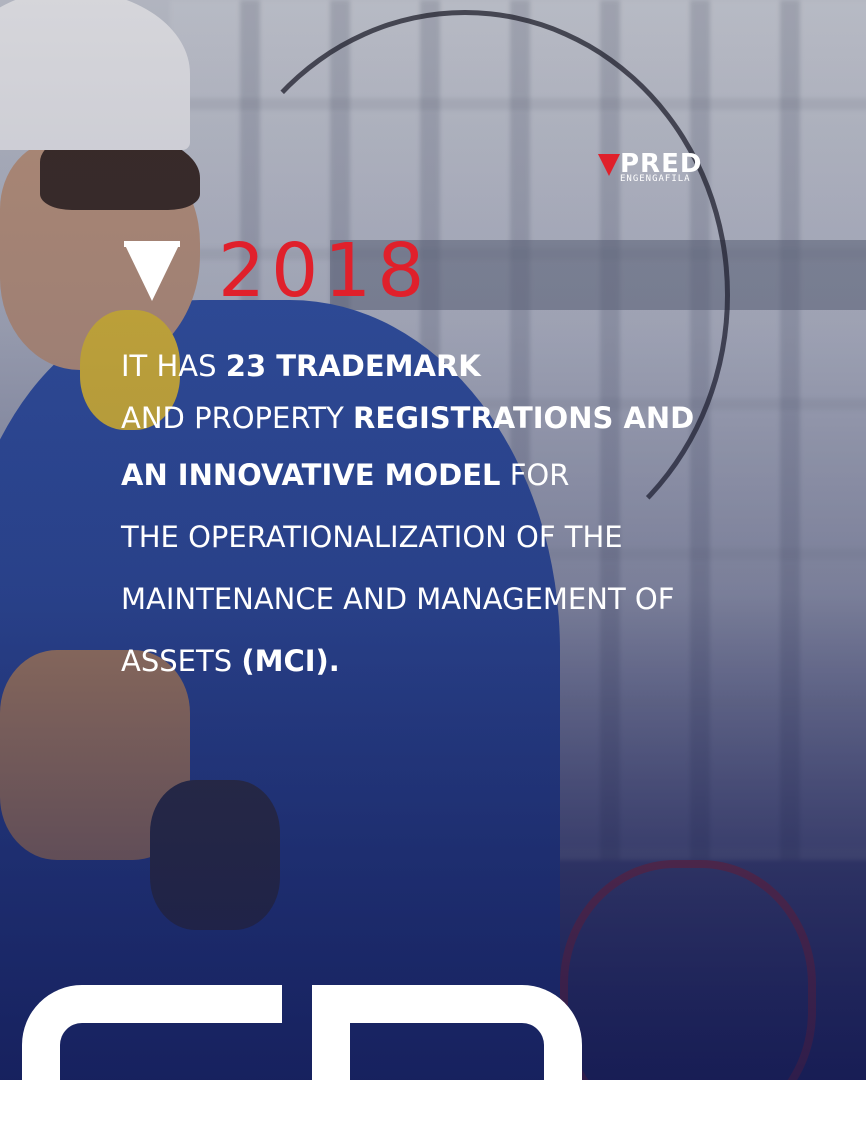 The image size is (866, 1125). What do you see at coordinates (447, 1055) in the screenshot?
I see `bottom-logo-right` at bounding box center [447, 1055].